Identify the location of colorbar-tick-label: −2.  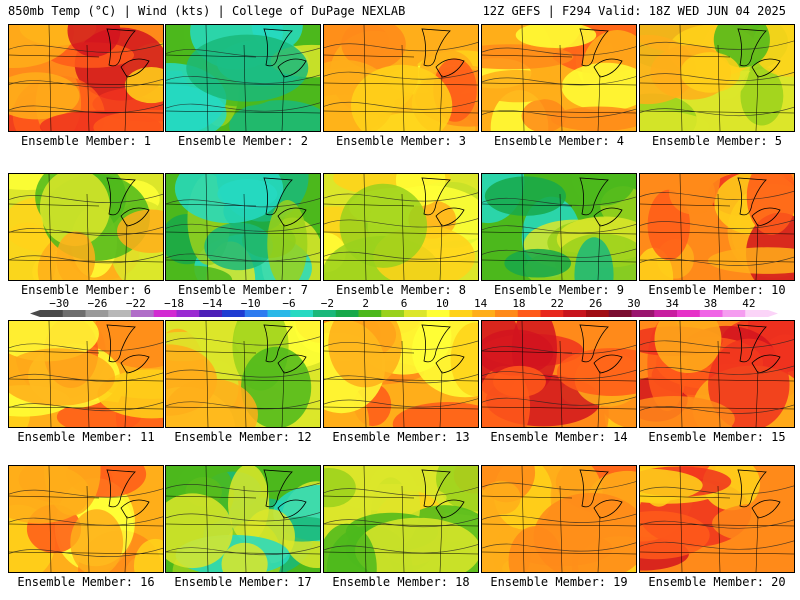
(327, 303).